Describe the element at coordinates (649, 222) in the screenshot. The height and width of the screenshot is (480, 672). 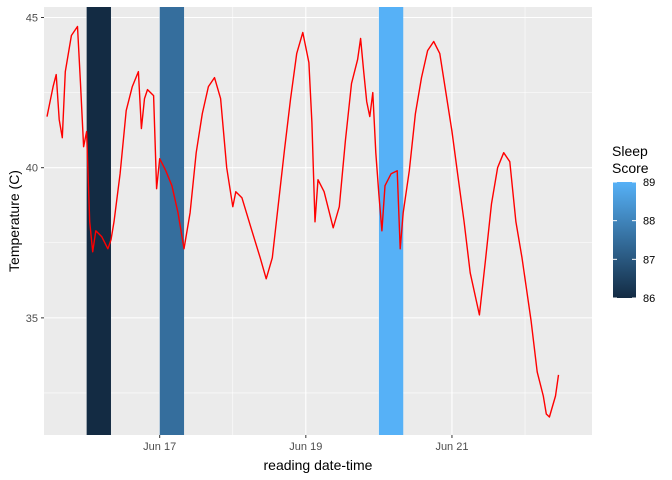
I see `legend-label: 88` at that location.